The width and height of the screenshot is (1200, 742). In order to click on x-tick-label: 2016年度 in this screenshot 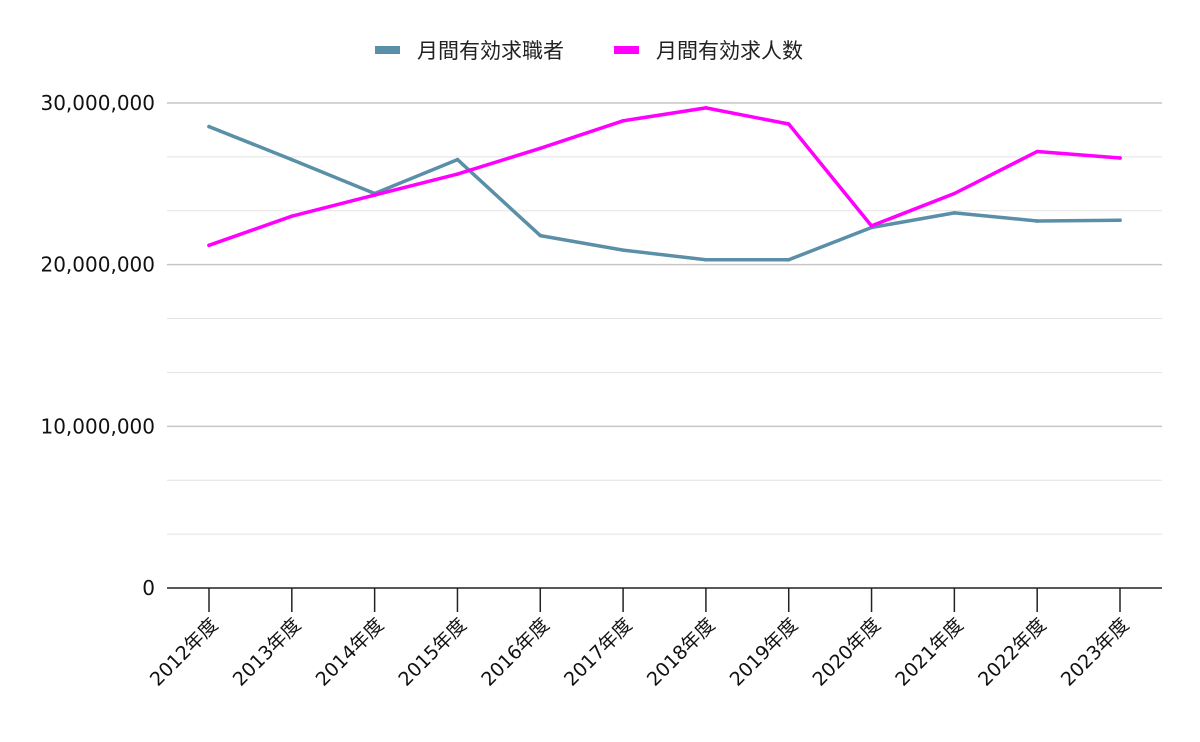, I will do `click(515, 652)`.